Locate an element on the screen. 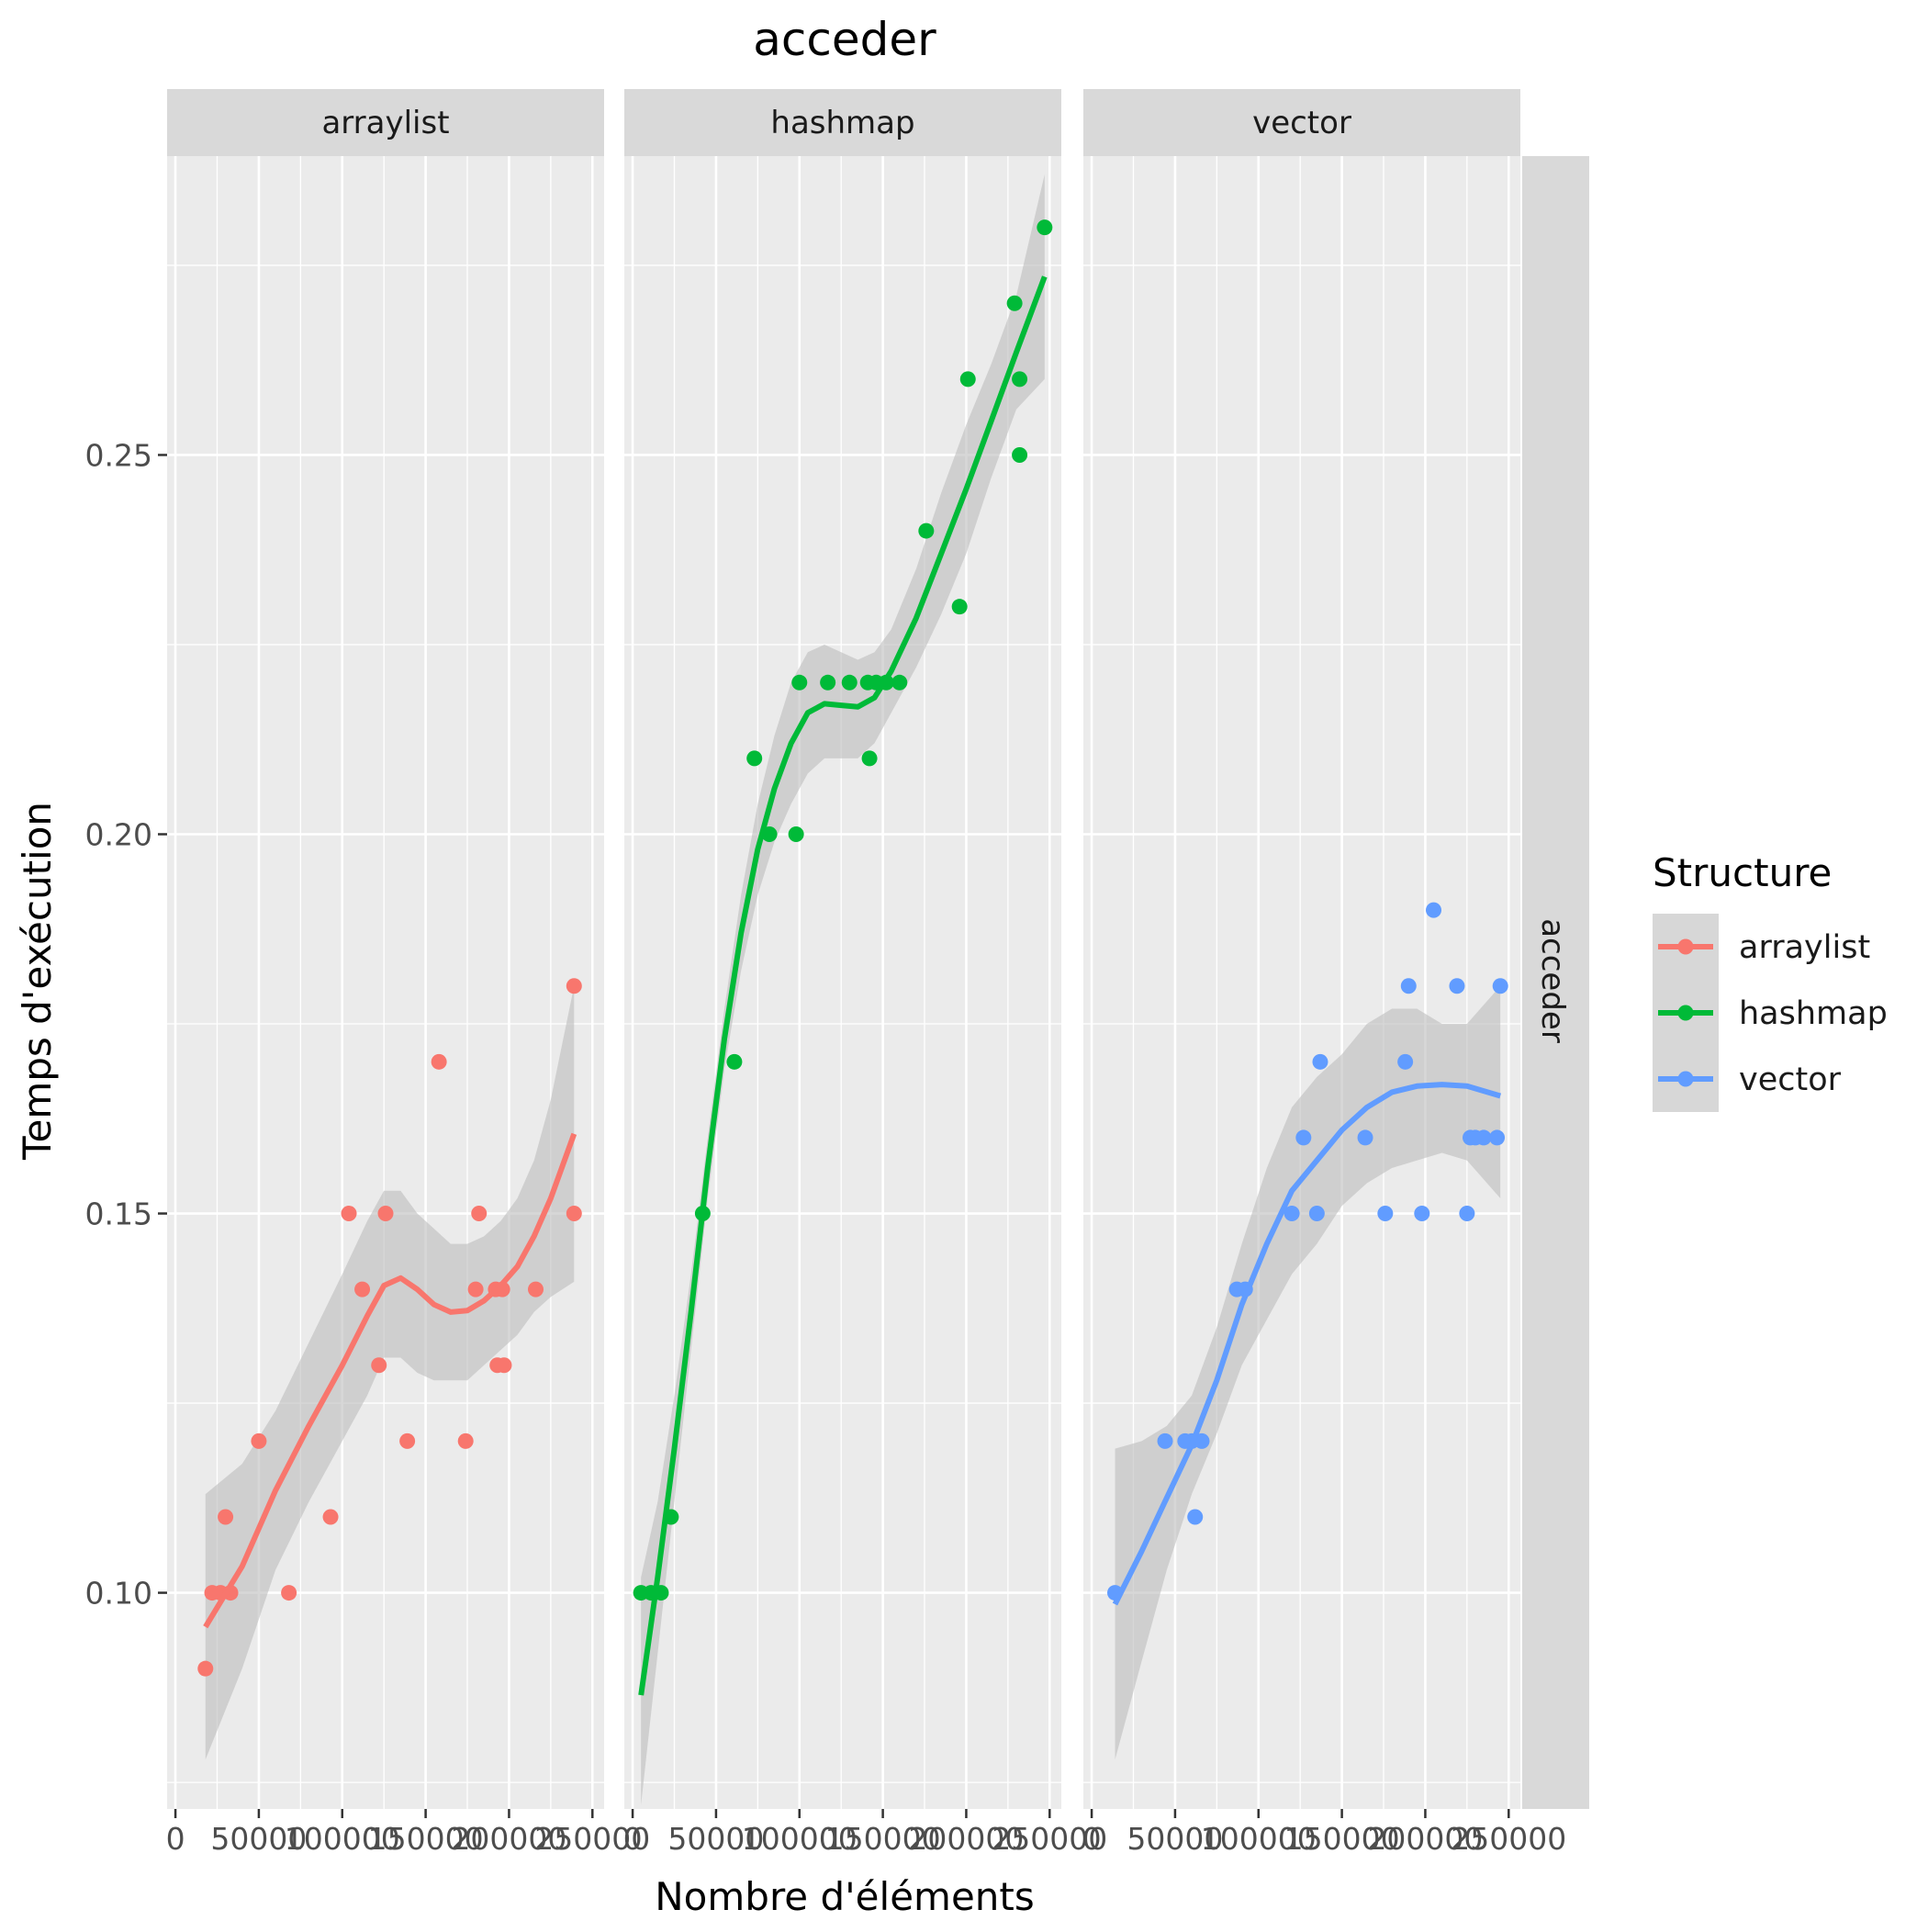 This screenshot has width=1928, height=1932. y-tick-label: 0.20 is located at coordinates (118, 835).